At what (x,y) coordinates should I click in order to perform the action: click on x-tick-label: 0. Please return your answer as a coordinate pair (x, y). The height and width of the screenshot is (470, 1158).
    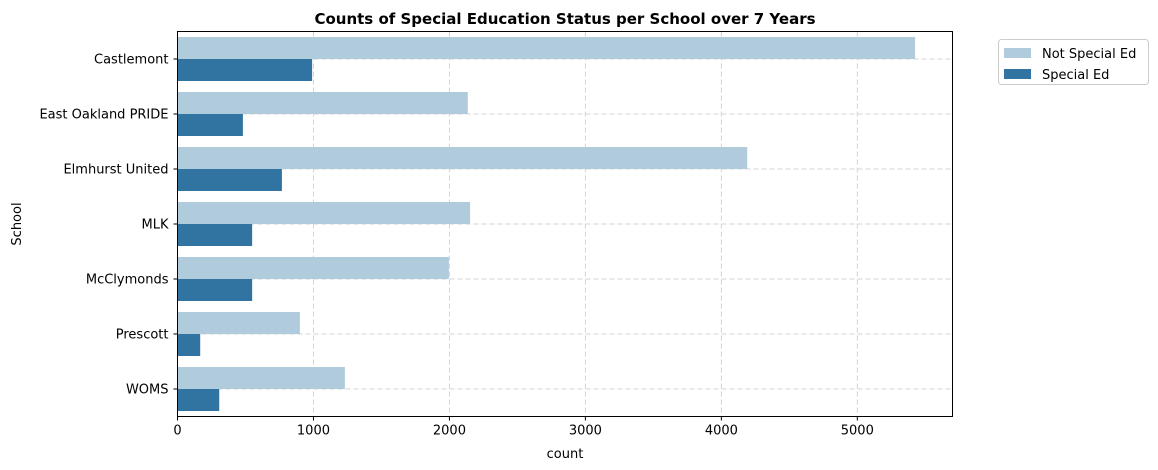
    Looking at the image, I should click on (177, 431).